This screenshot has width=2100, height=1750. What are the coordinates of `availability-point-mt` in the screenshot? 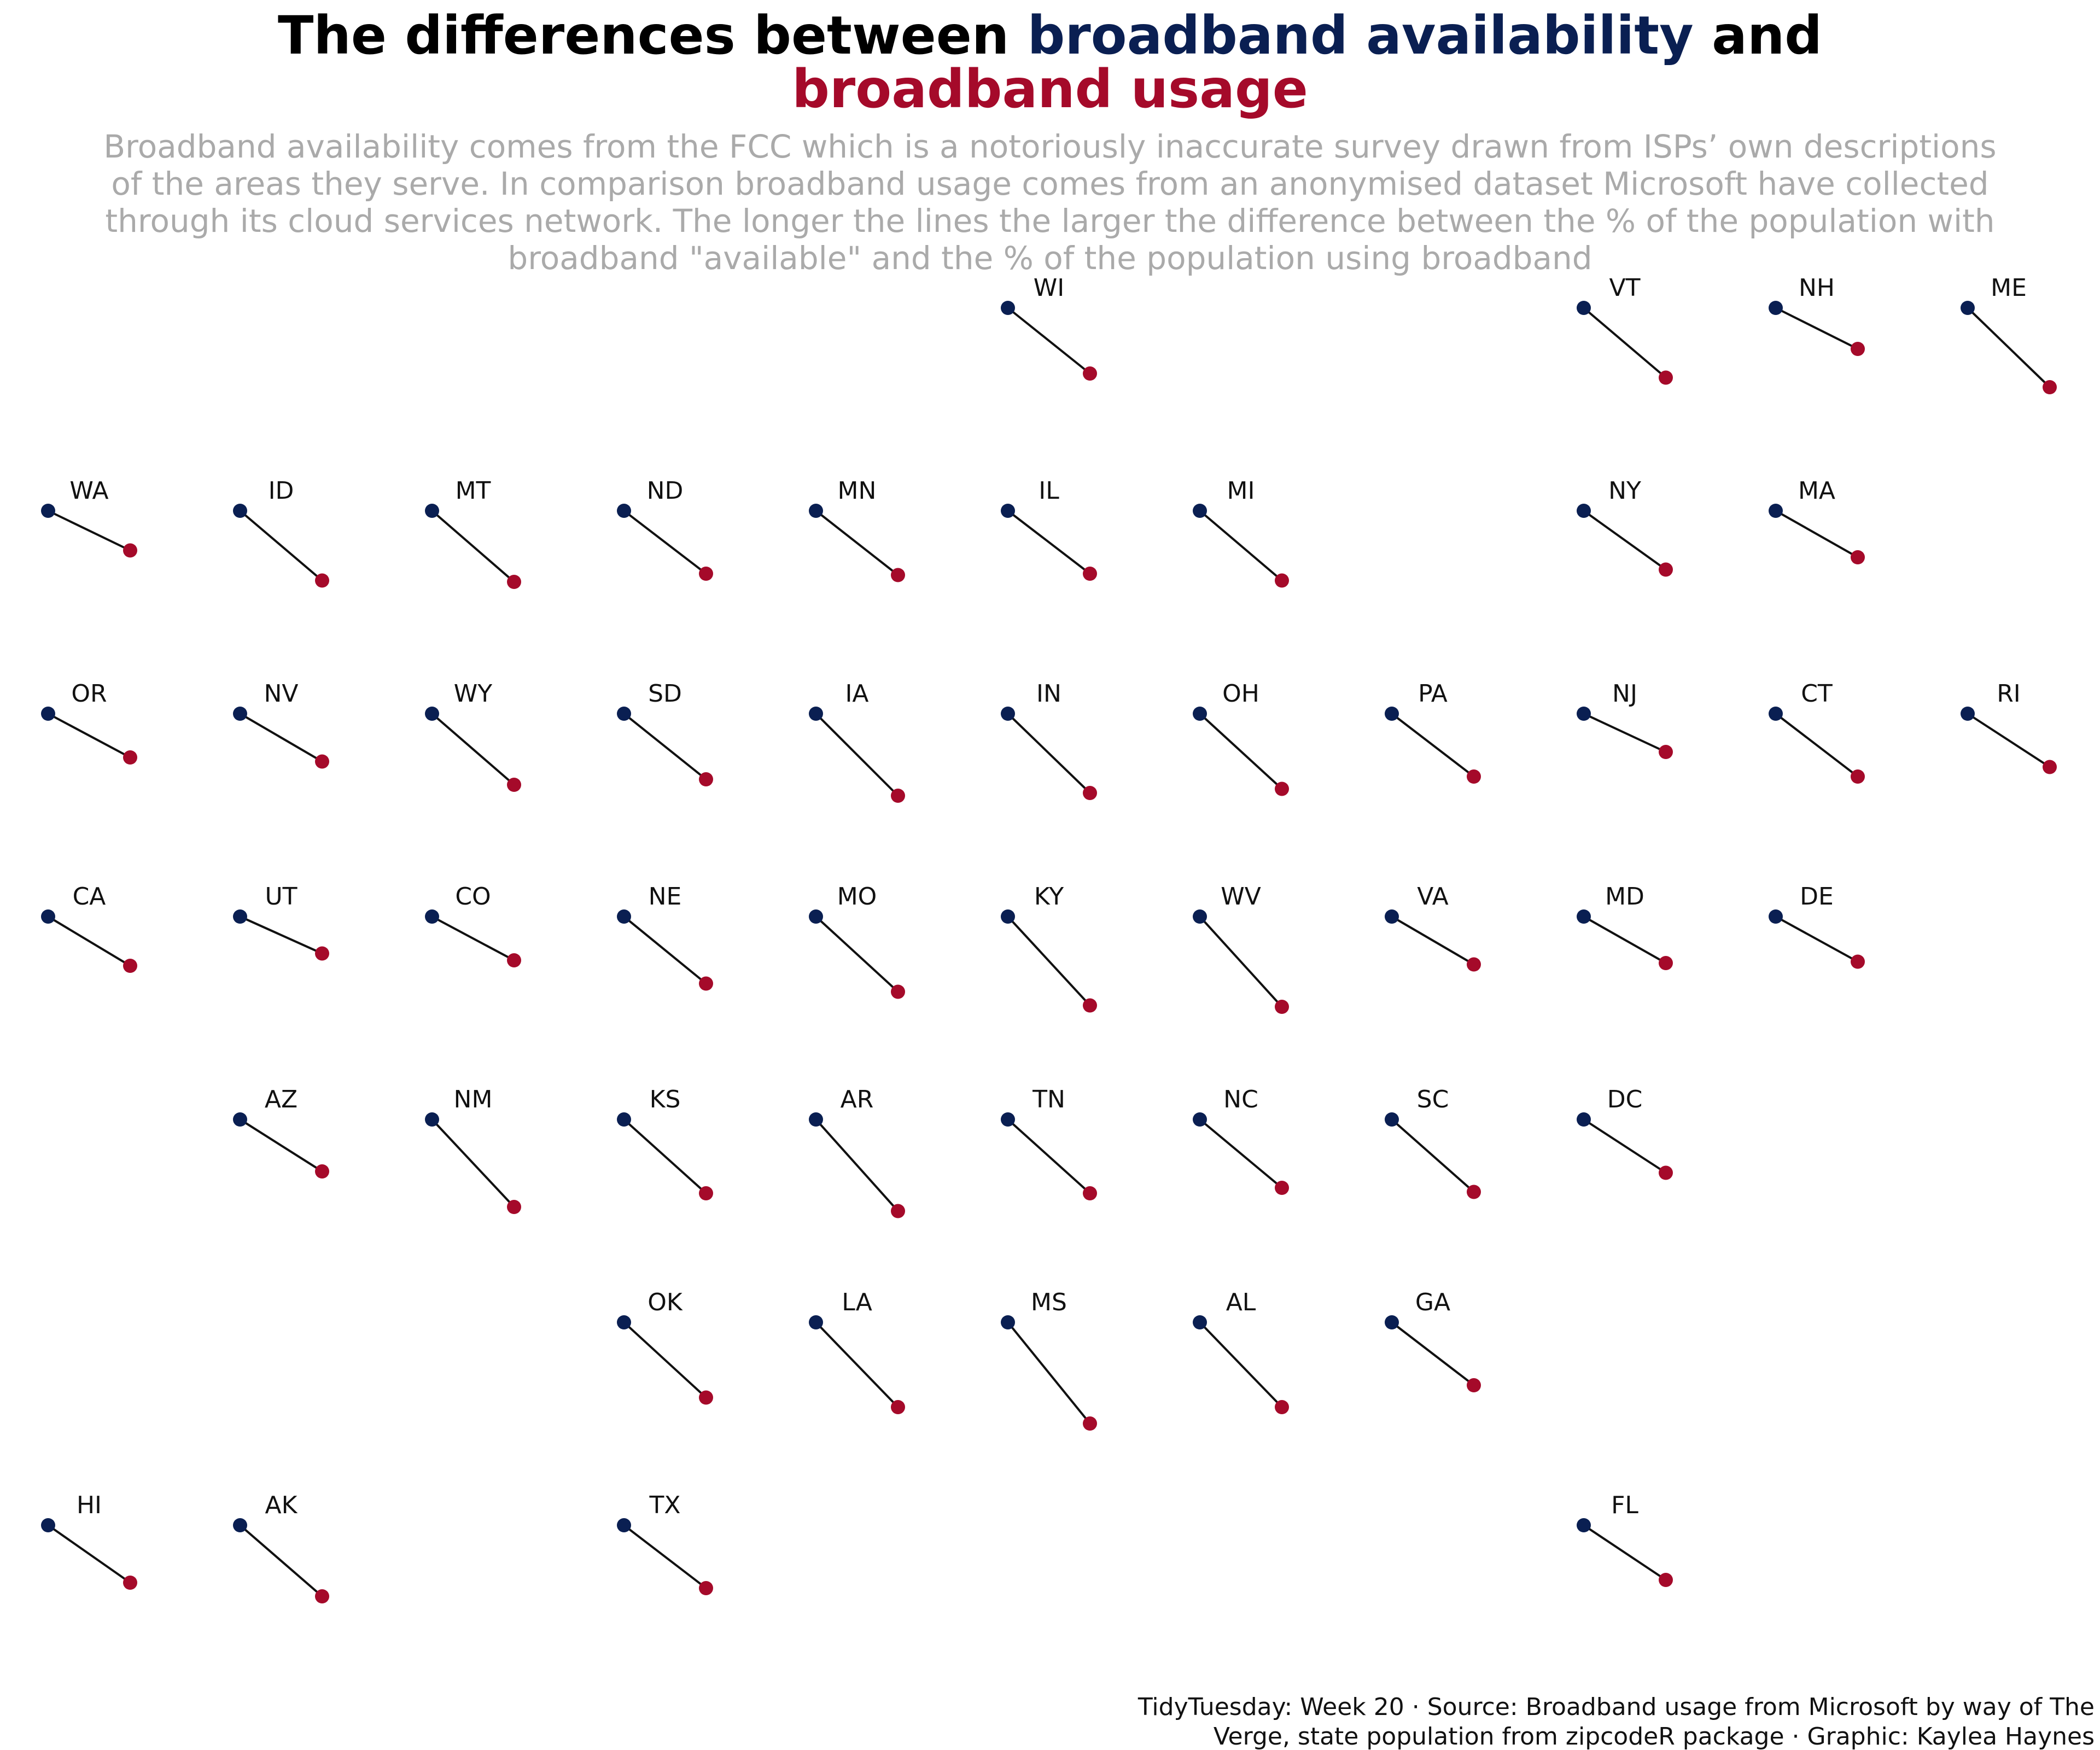 It's located at (432, 511).